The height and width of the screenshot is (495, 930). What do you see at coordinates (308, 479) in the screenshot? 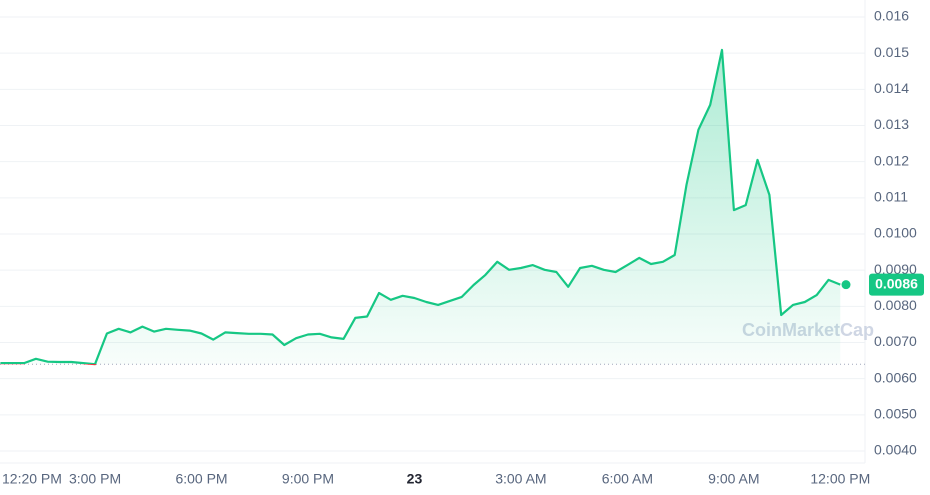
I see `x-tick-label: 9:00 PM` at bounding box center [308, 479].